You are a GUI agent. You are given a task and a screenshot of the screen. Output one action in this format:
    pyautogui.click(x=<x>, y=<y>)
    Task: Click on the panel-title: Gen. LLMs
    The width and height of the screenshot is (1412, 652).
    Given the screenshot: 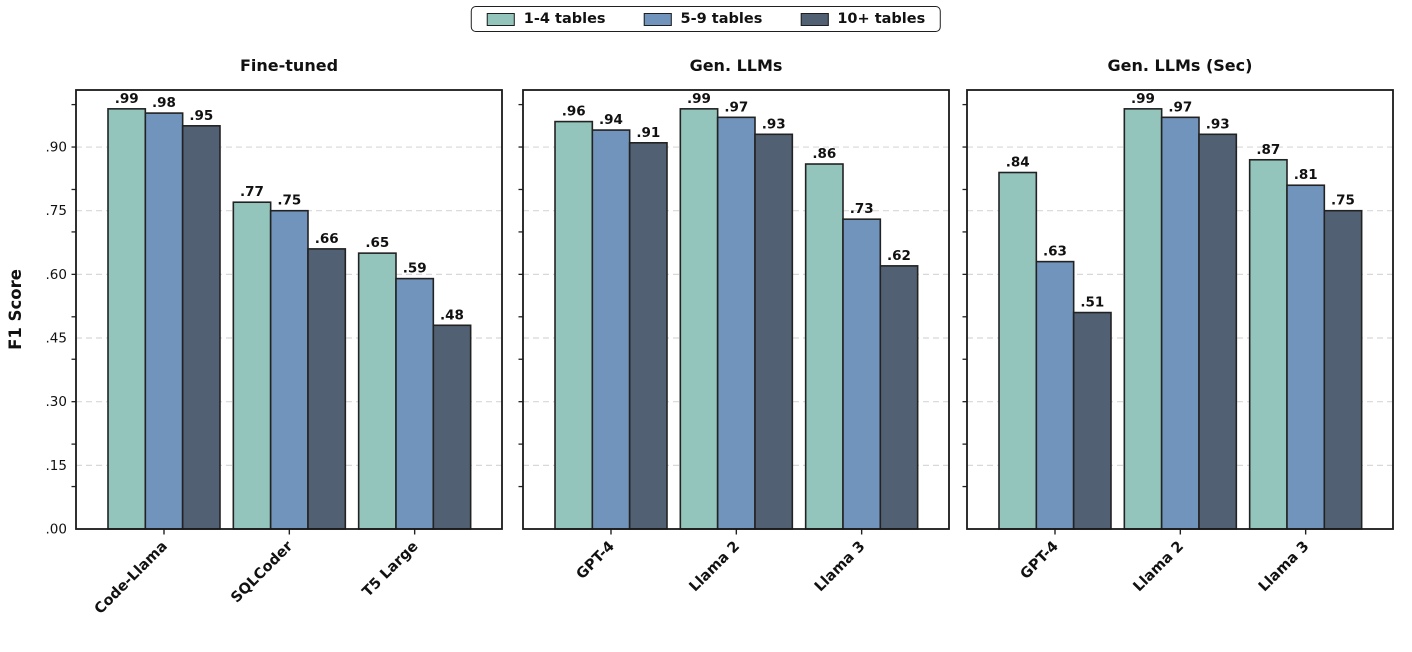 What is the action you would take?
    pyautogui.click(x=736, y=65)
    